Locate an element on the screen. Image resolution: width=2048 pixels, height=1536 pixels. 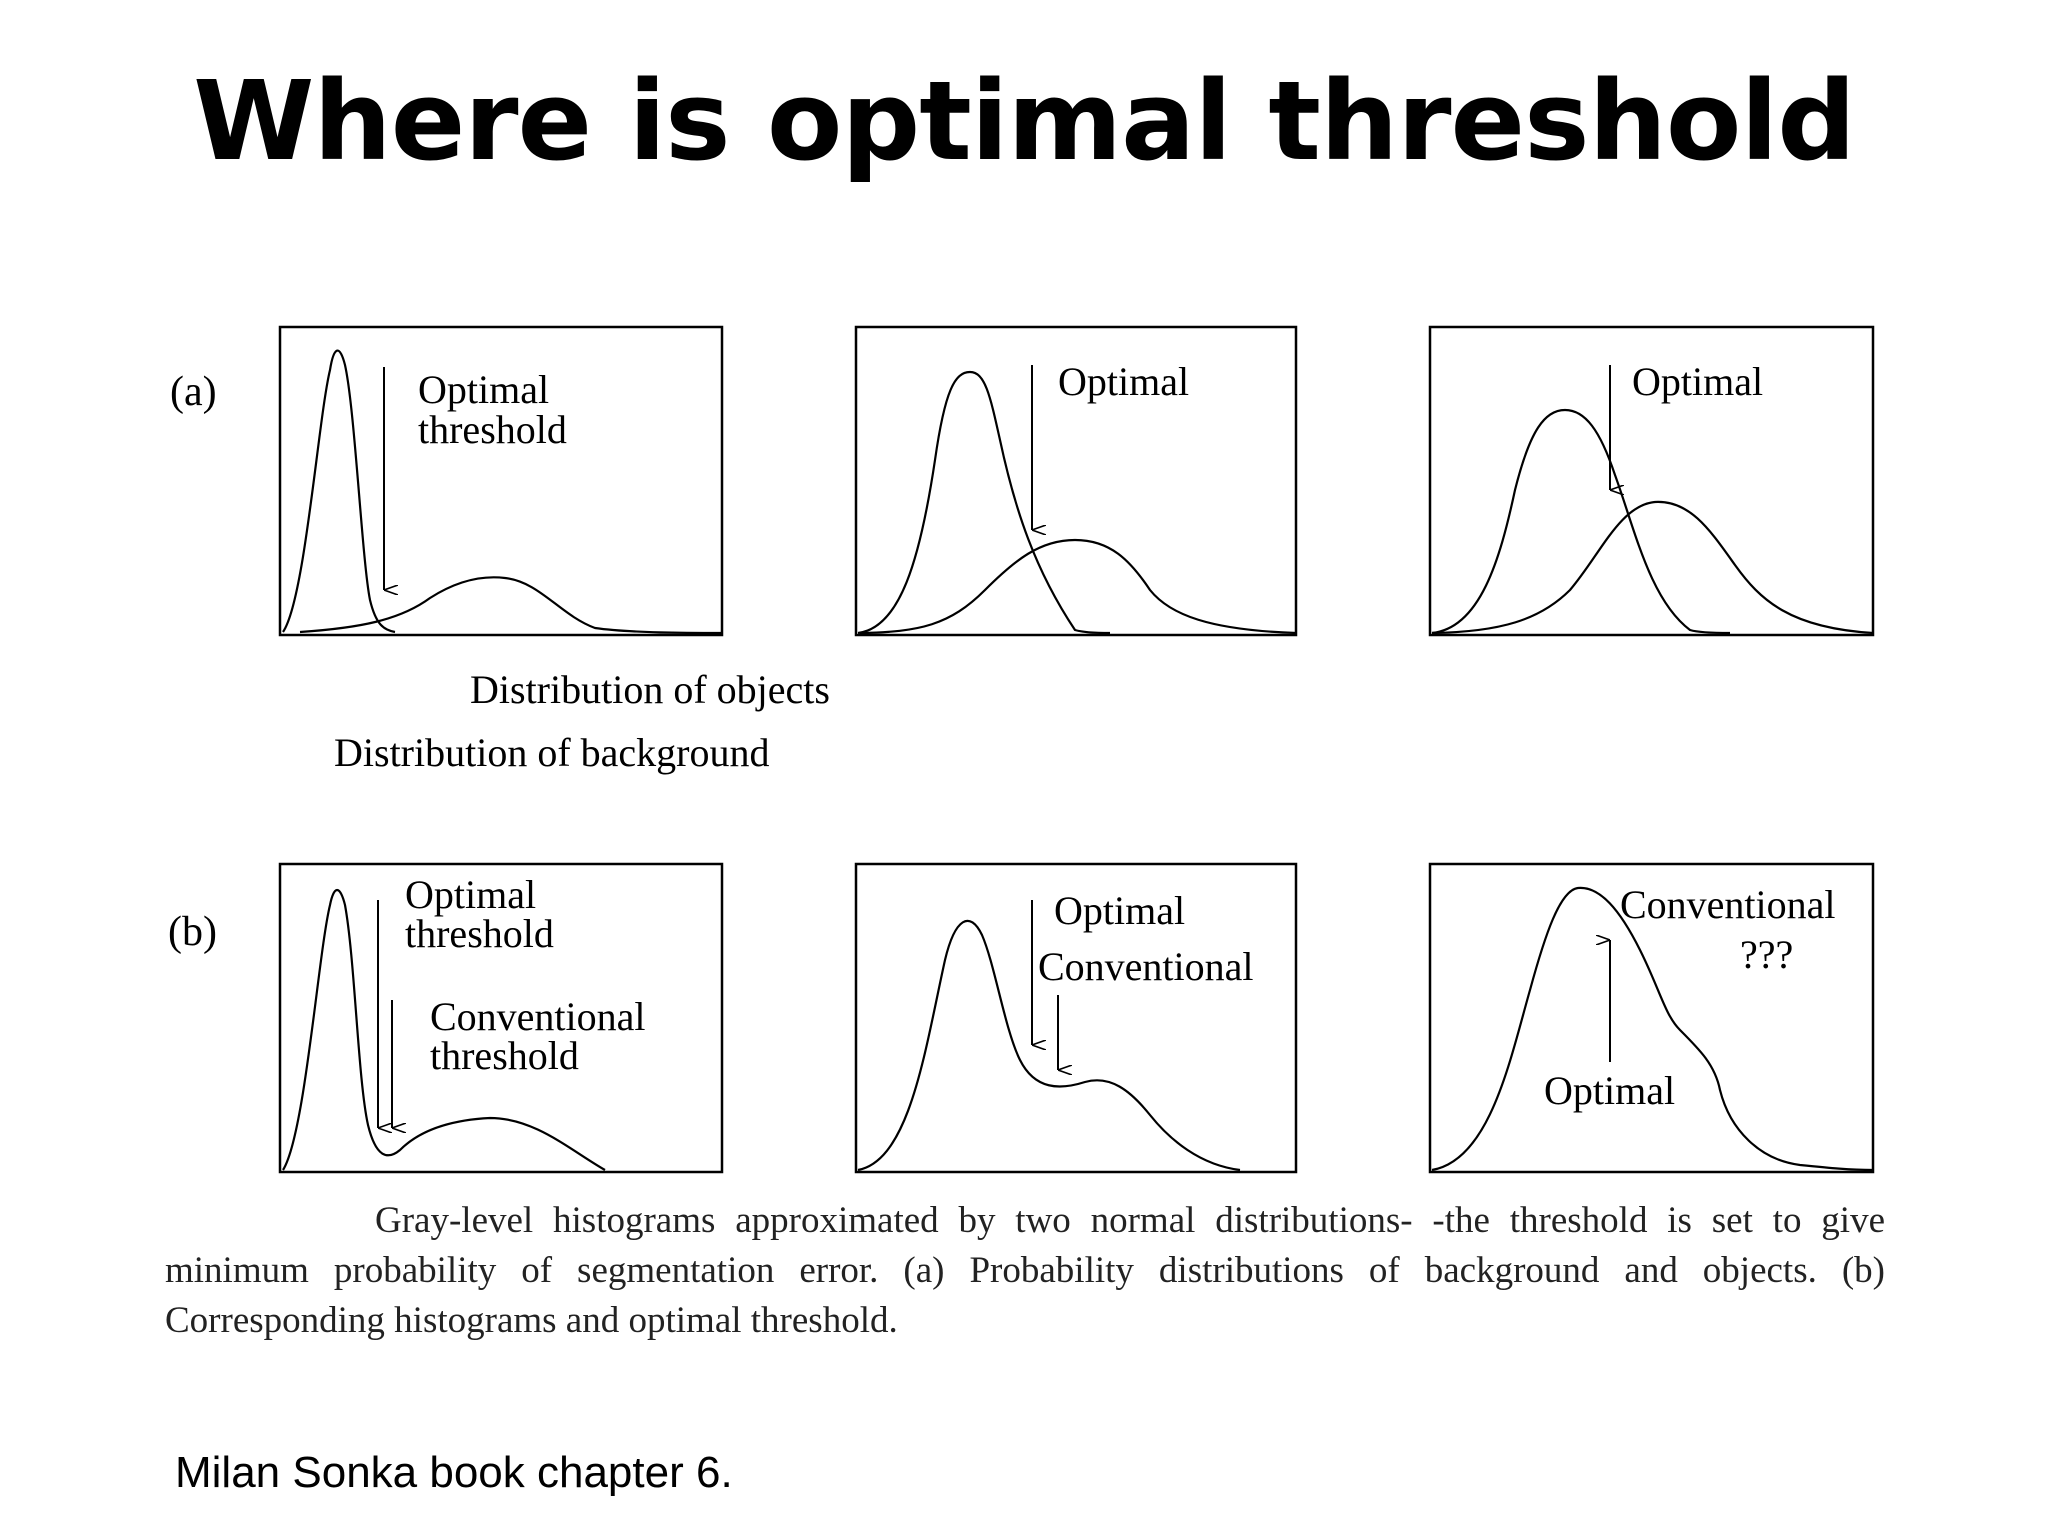
panel-b2-frame is located at coordinates (1076, 1018).